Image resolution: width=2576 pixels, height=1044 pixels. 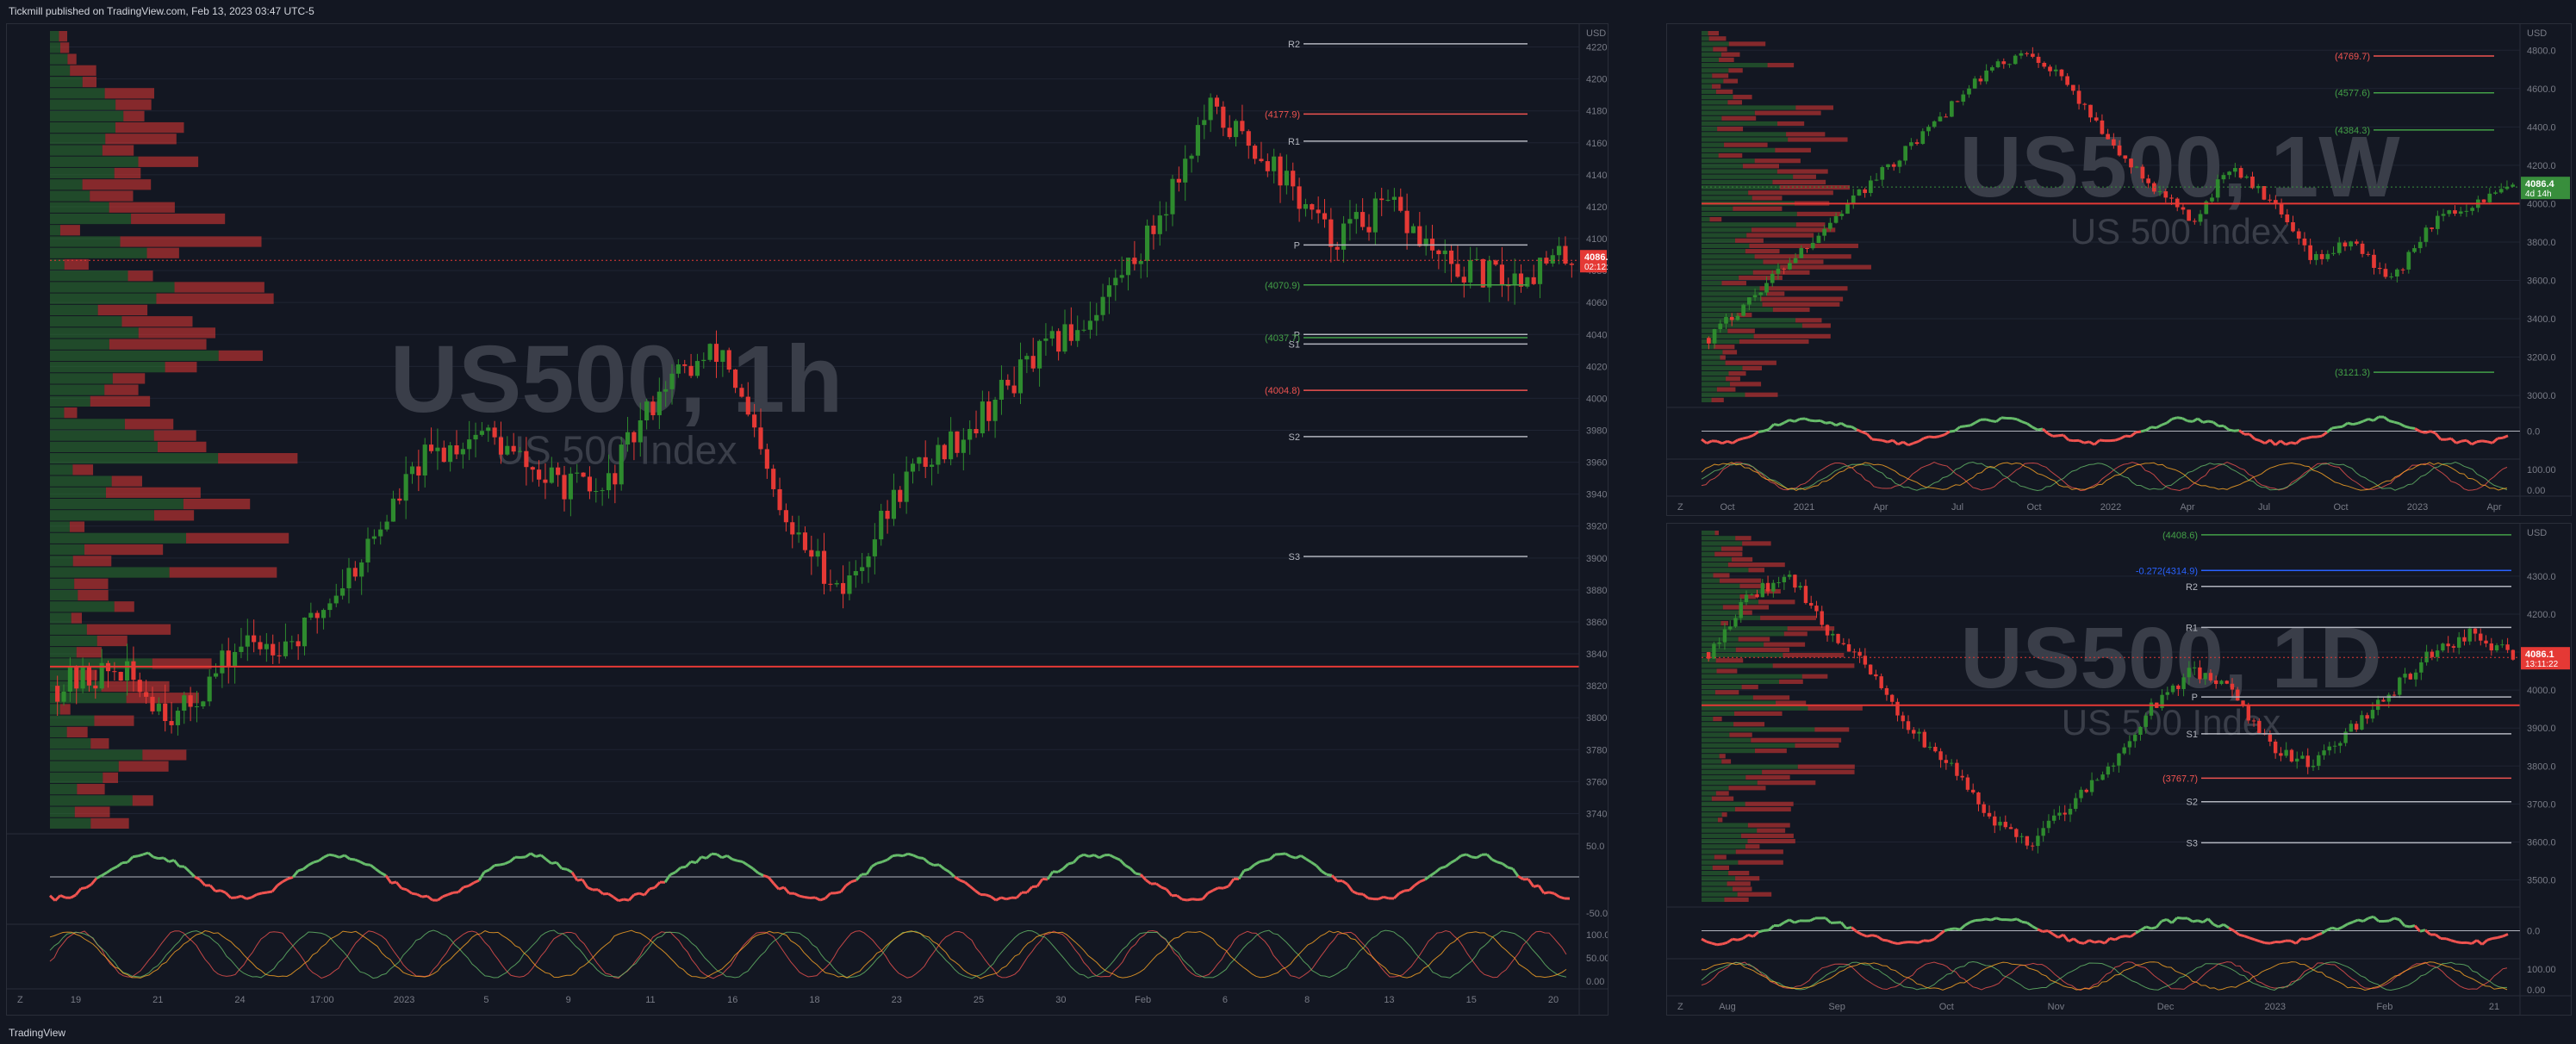 What do you see at coordinates (2180, 536) in the screenshot?
I see `level-label: (4408.6)` at bounding box center [2180, 536].